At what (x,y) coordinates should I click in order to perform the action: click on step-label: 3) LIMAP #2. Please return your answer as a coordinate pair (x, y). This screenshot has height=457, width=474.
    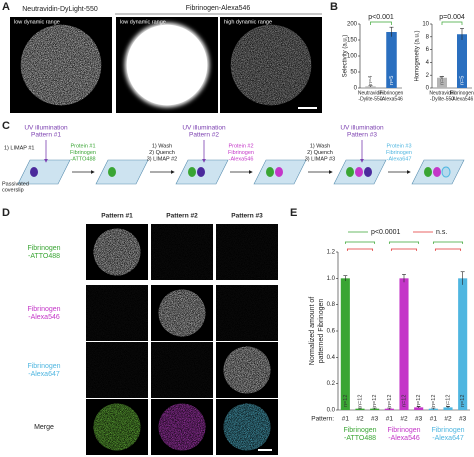
    Looking at the image, I should click on (162, 159).